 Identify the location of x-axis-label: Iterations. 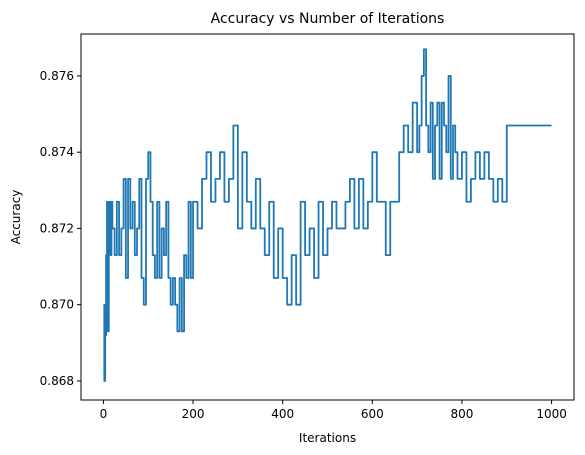
(327, 438).